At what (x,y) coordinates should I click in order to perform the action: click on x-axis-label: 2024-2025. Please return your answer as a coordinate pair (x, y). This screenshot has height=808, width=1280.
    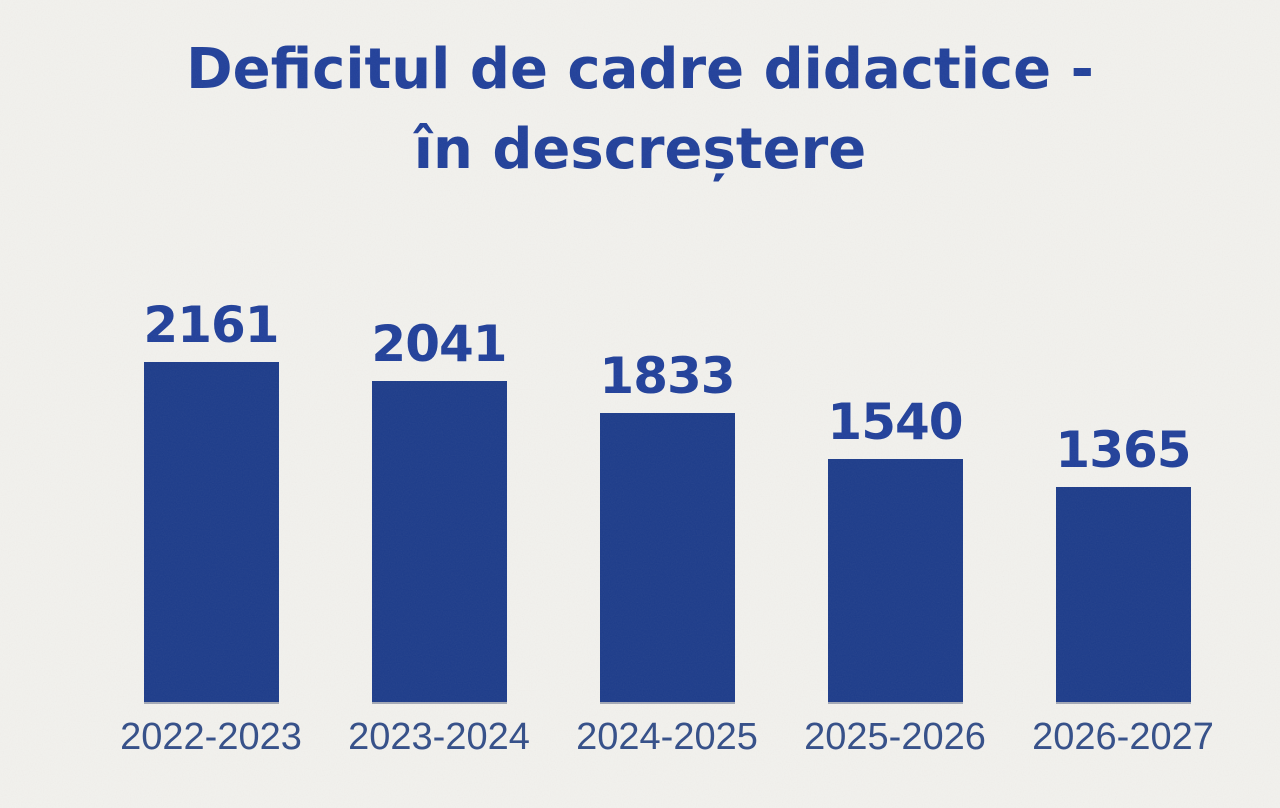
    Looking at the image, I should click on (667, 737).